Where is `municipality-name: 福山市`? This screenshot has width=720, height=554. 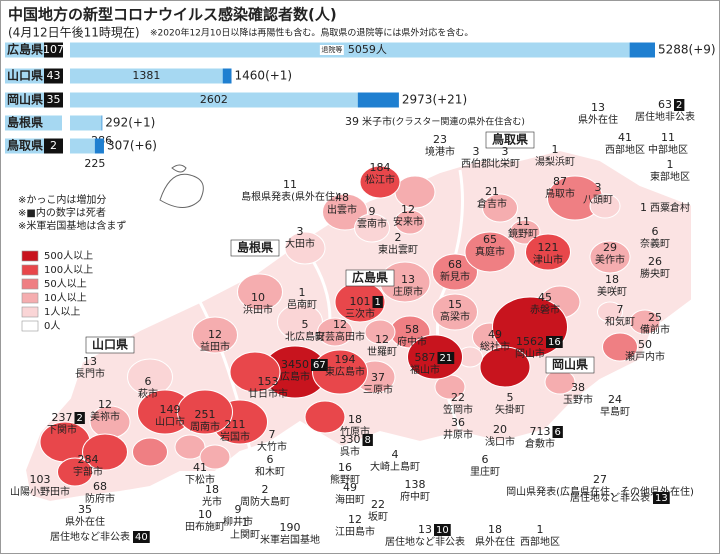 municipality-name: 福山市 is located at coordinates (425, 369).